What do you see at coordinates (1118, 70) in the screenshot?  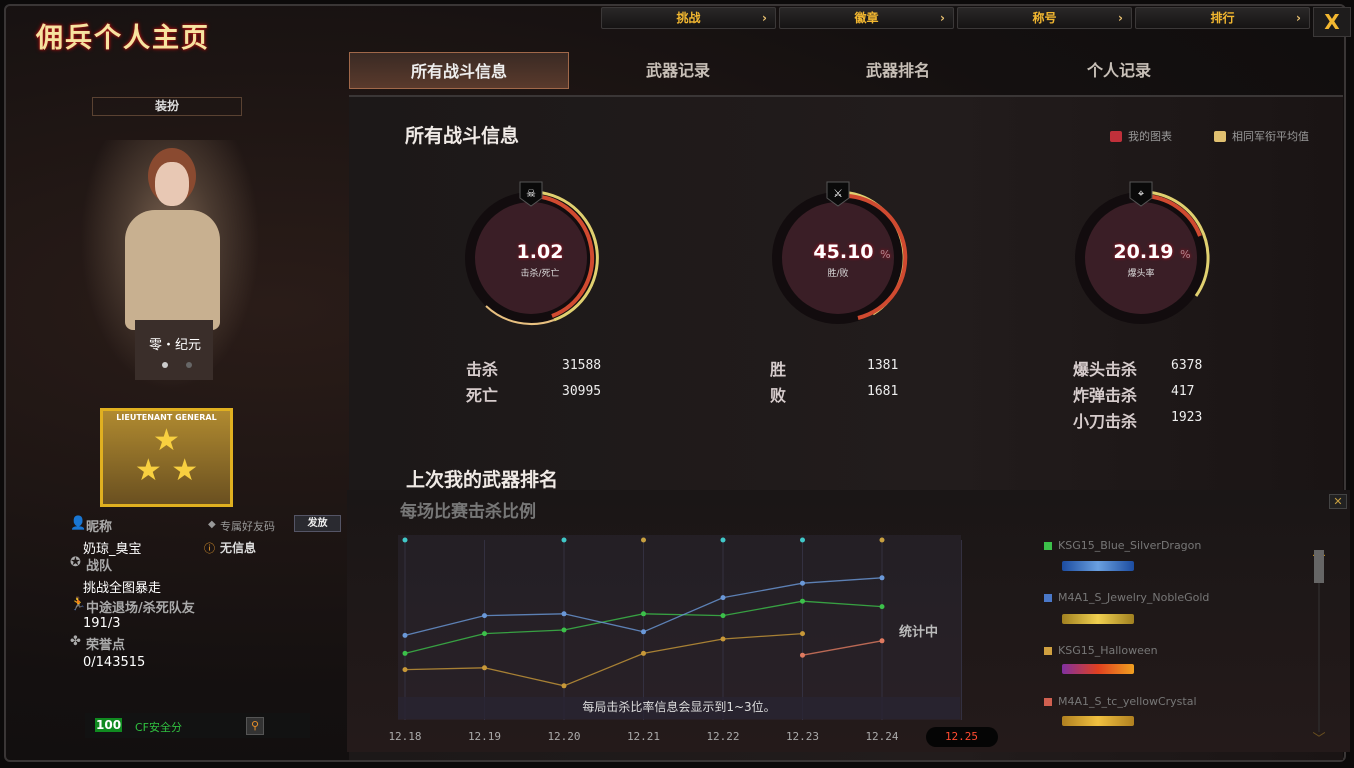 I see `tab-personal-record: 个人记录` at bounding box center [1118, 70].